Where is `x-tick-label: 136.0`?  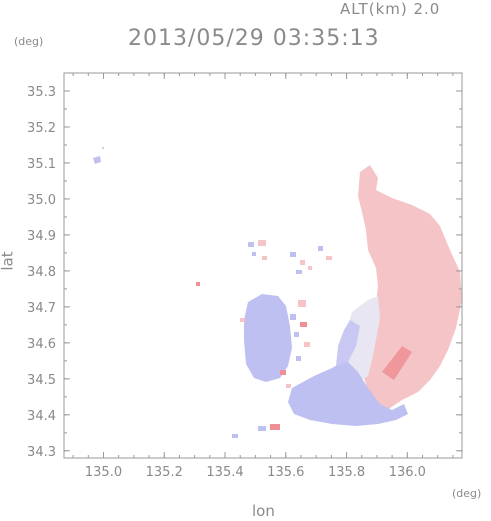
x-tick-label: 136.0 is located at coordinates (407, 472).